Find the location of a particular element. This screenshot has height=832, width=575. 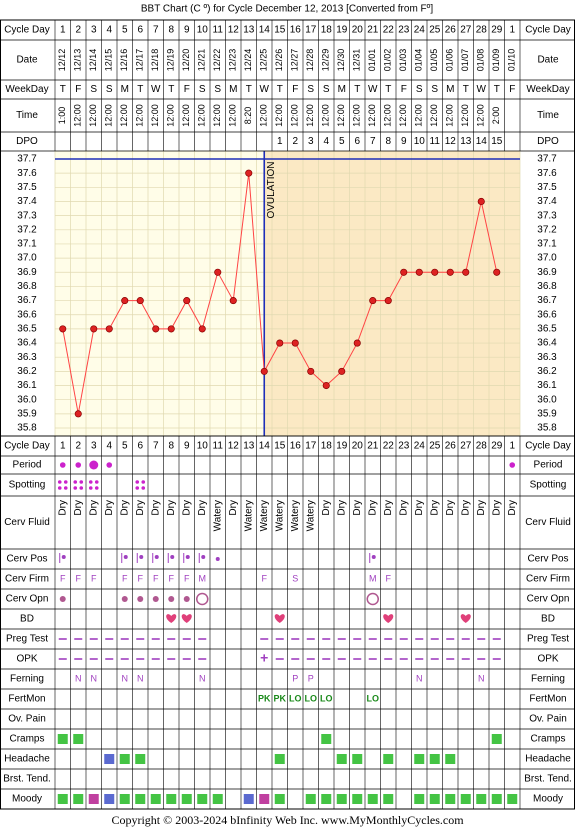

cycle-day-cell: 24 is located at coordinates (420, 30).